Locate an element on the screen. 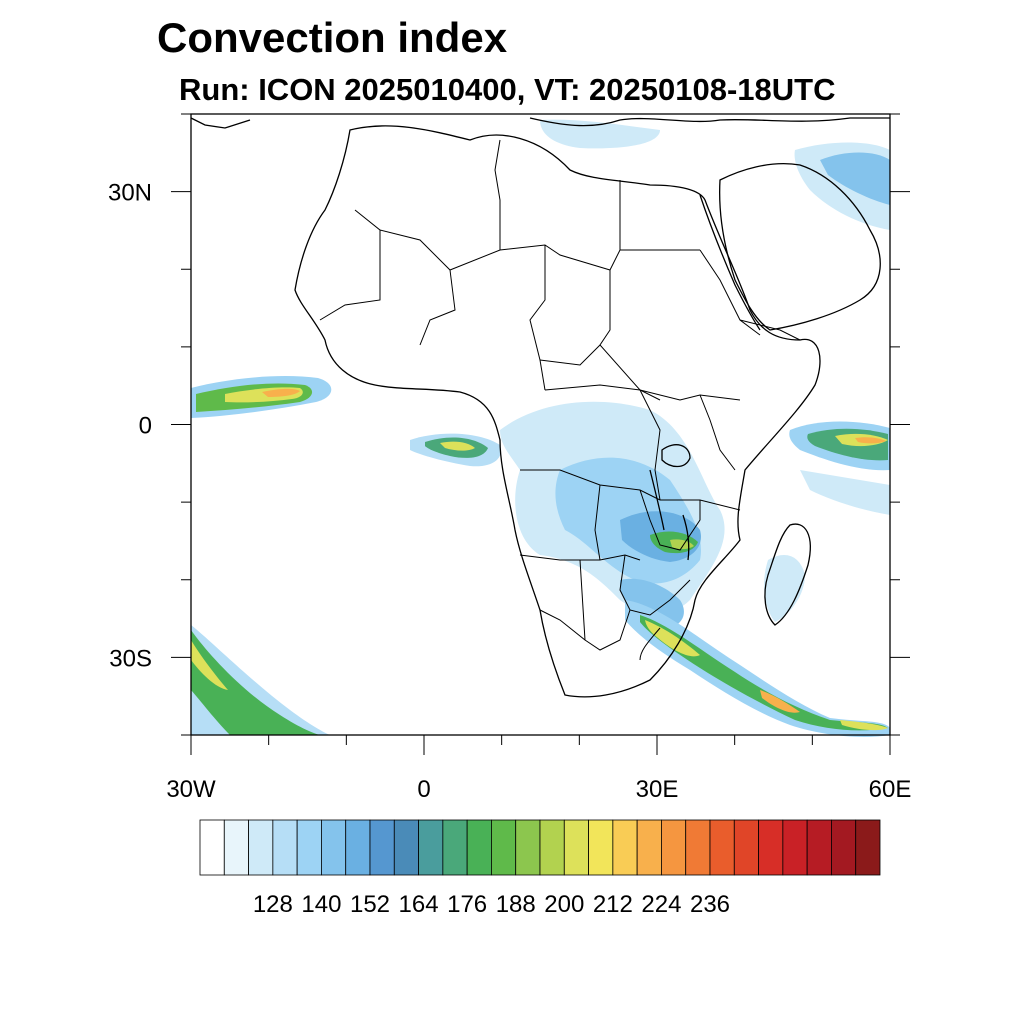  colorbar-label: 152 is located at coordinates (370, 904).